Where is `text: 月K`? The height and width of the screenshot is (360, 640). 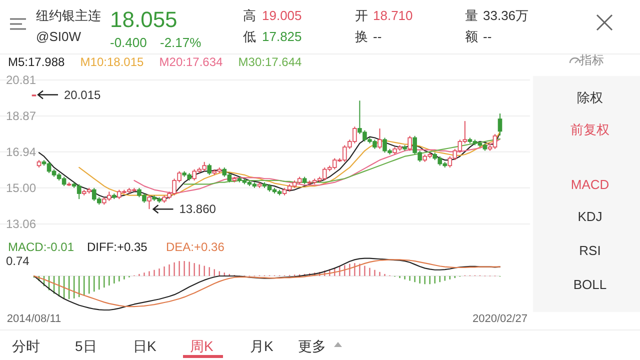 text: 月K is located at coordinates (262, 346).